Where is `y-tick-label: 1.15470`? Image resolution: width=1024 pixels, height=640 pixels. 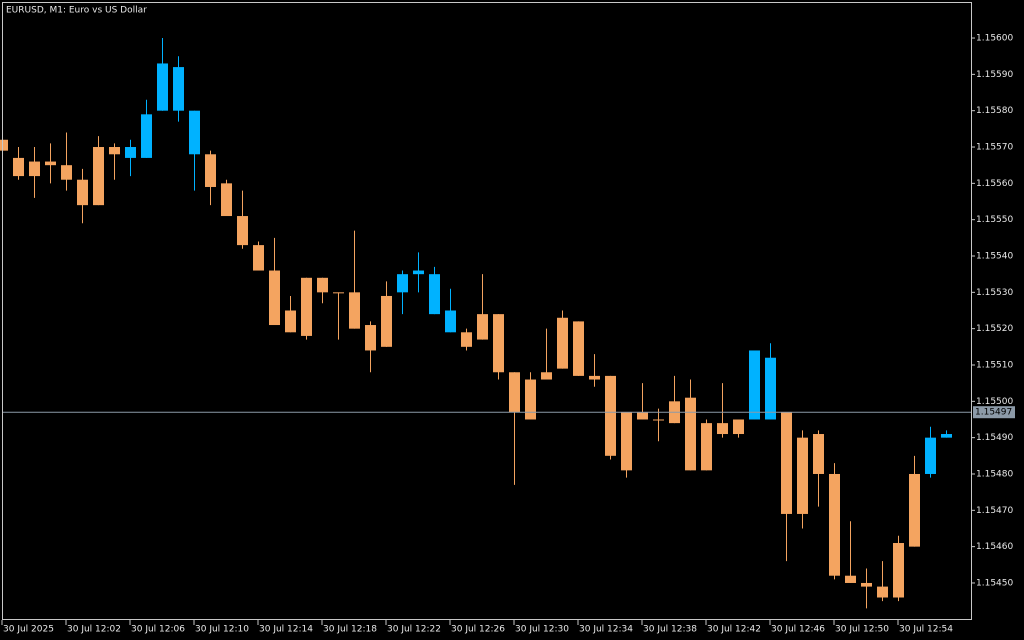
y-tick-label: 1.15470 is located at coordinates (994, 511).